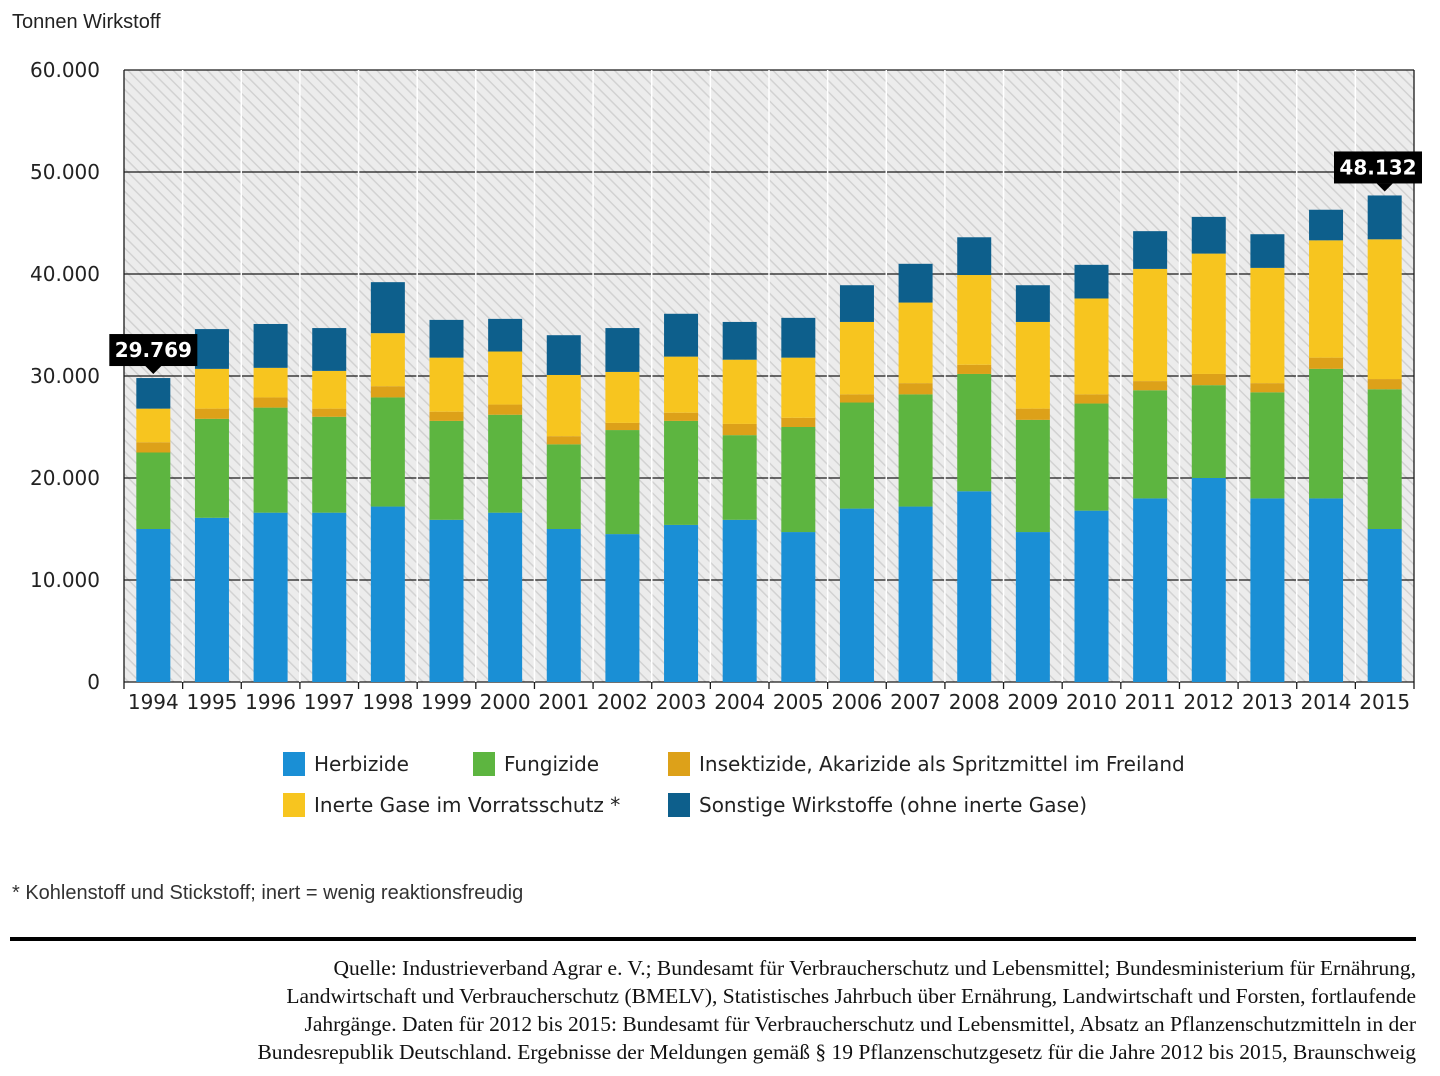 The height and width of the screenshot is (1076, 1440). What do you see at coordinates (1091, 457) in the screenshot?
I see `bar-fungizide-2010` at bounding box center [1091, 457].